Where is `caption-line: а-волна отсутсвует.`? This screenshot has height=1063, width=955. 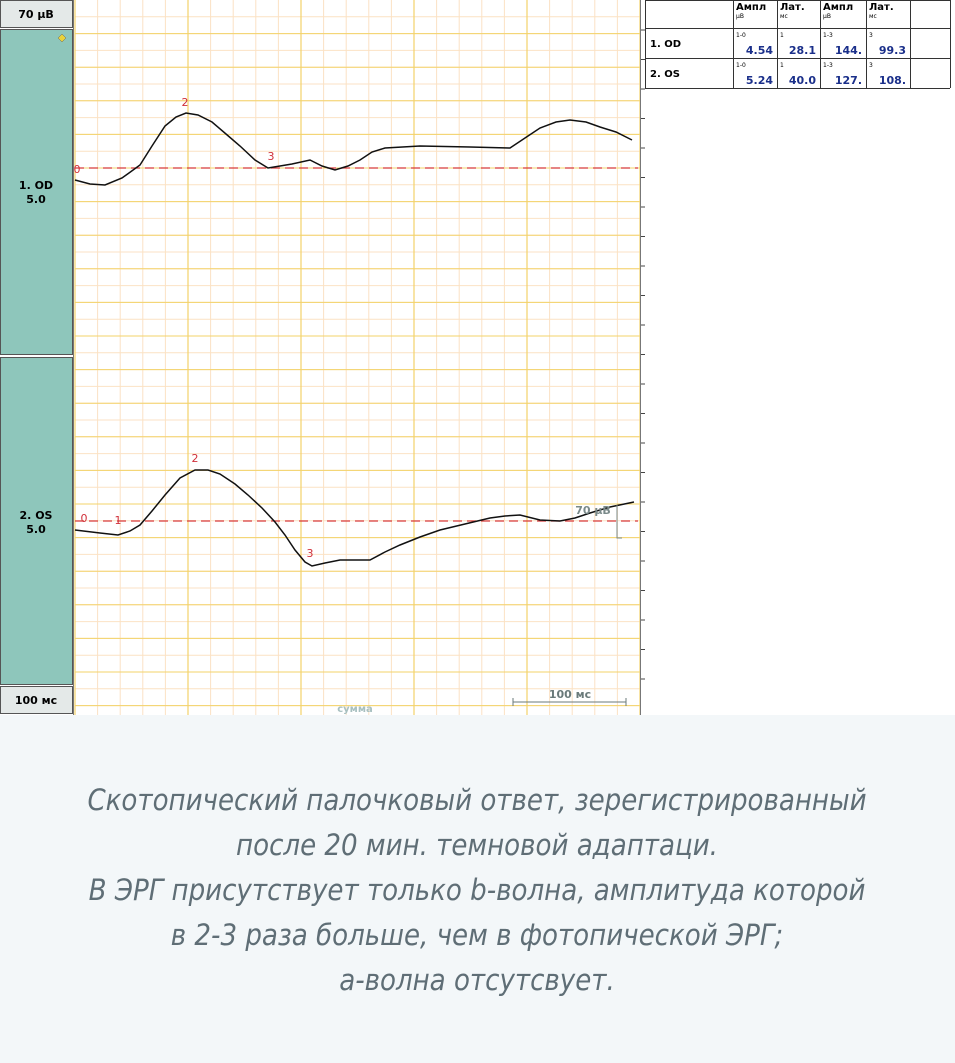 caption-line: а-волна отсутсвует. is located at coordinates (477, 980).